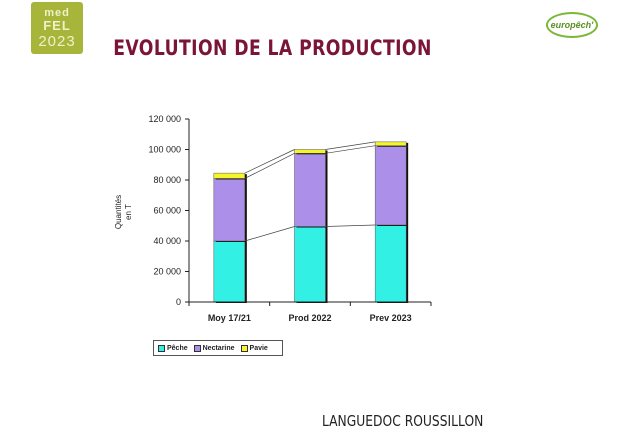 This screenshot has height=438, width=626. Describe the element at coordinates (177, 348) in the screenshot. I see `legend-label: Pêche` at that location.